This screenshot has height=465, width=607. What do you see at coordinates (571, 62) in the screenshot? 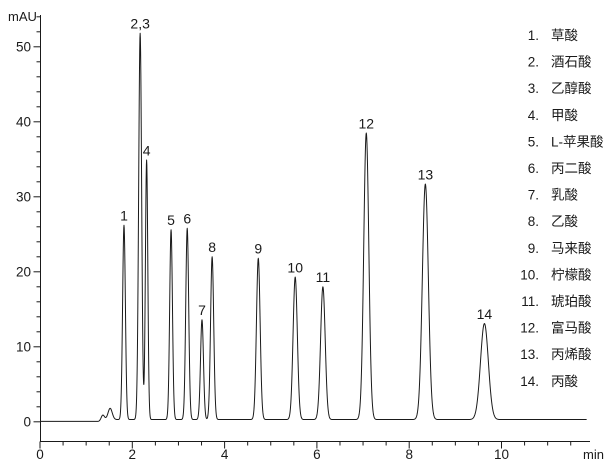
I see `legend-item-name: 酒石酸` at bounding box center [571, 62].